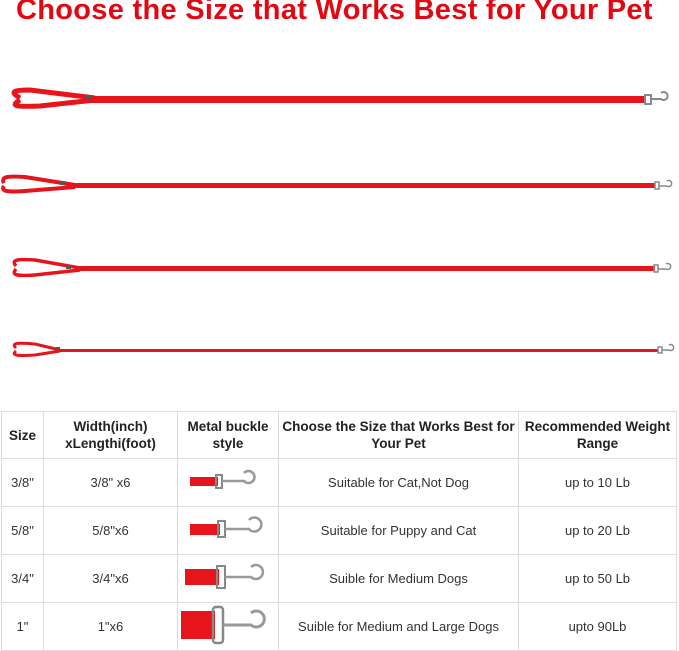 This screenshot has height=651, width=679. What do you see at coordinates (228, 435) in the screenshot?
I see `header-buckle: Metal buckle style` at bounding box center [228, 435].